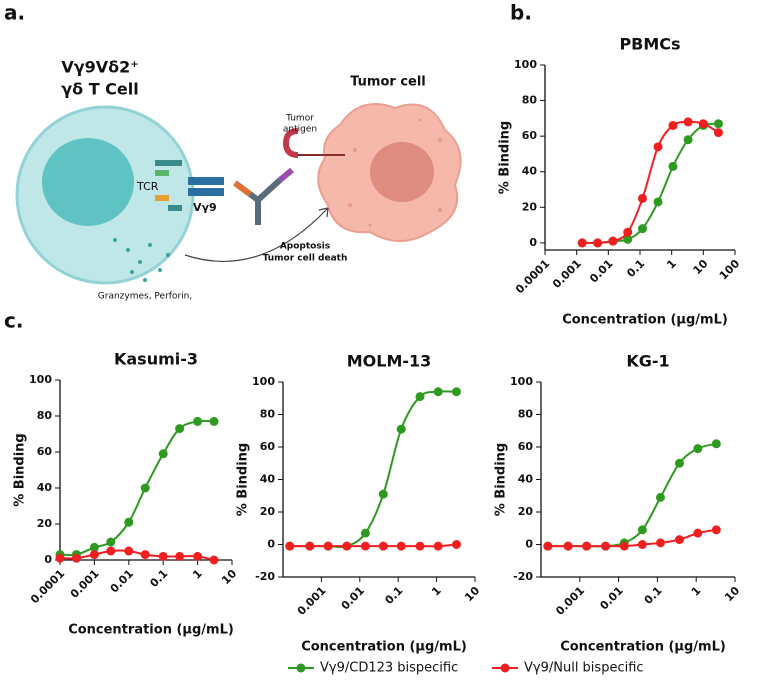 This screenshot has width=758, height=684. What do you see at coordinates (388, 82) in the screenshot?
I see `diagram-label: Tumor cell` at bounding box center [388, 82].